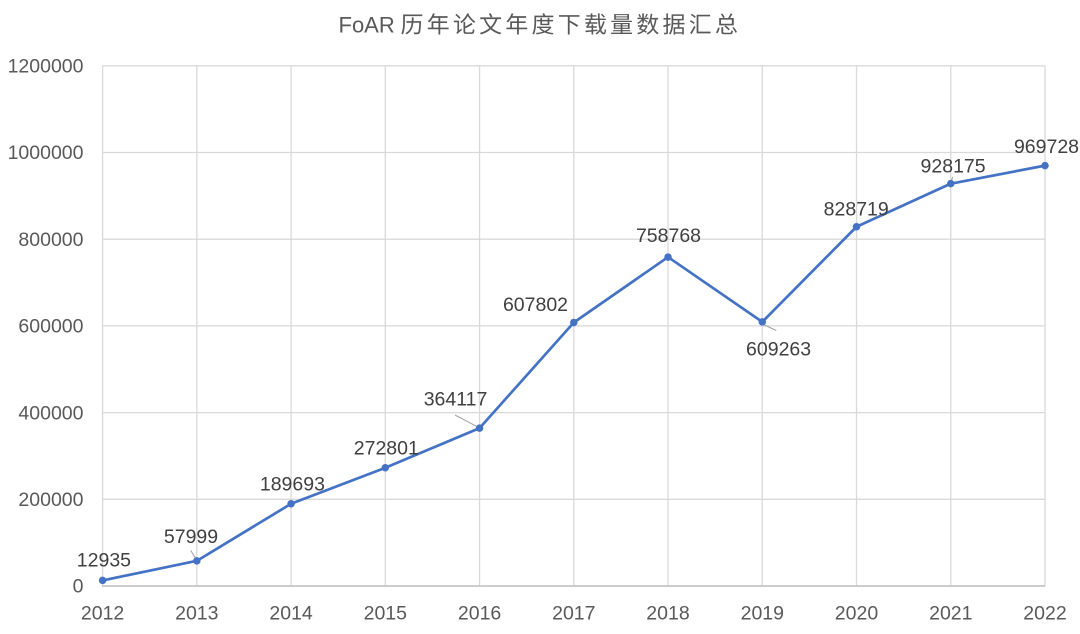 Image resolution: width=1080 pixels, height=634 pixels. Describe the element at coordinates (102, 614) in the screenshot. I see `svg-text: 2012` at that location.